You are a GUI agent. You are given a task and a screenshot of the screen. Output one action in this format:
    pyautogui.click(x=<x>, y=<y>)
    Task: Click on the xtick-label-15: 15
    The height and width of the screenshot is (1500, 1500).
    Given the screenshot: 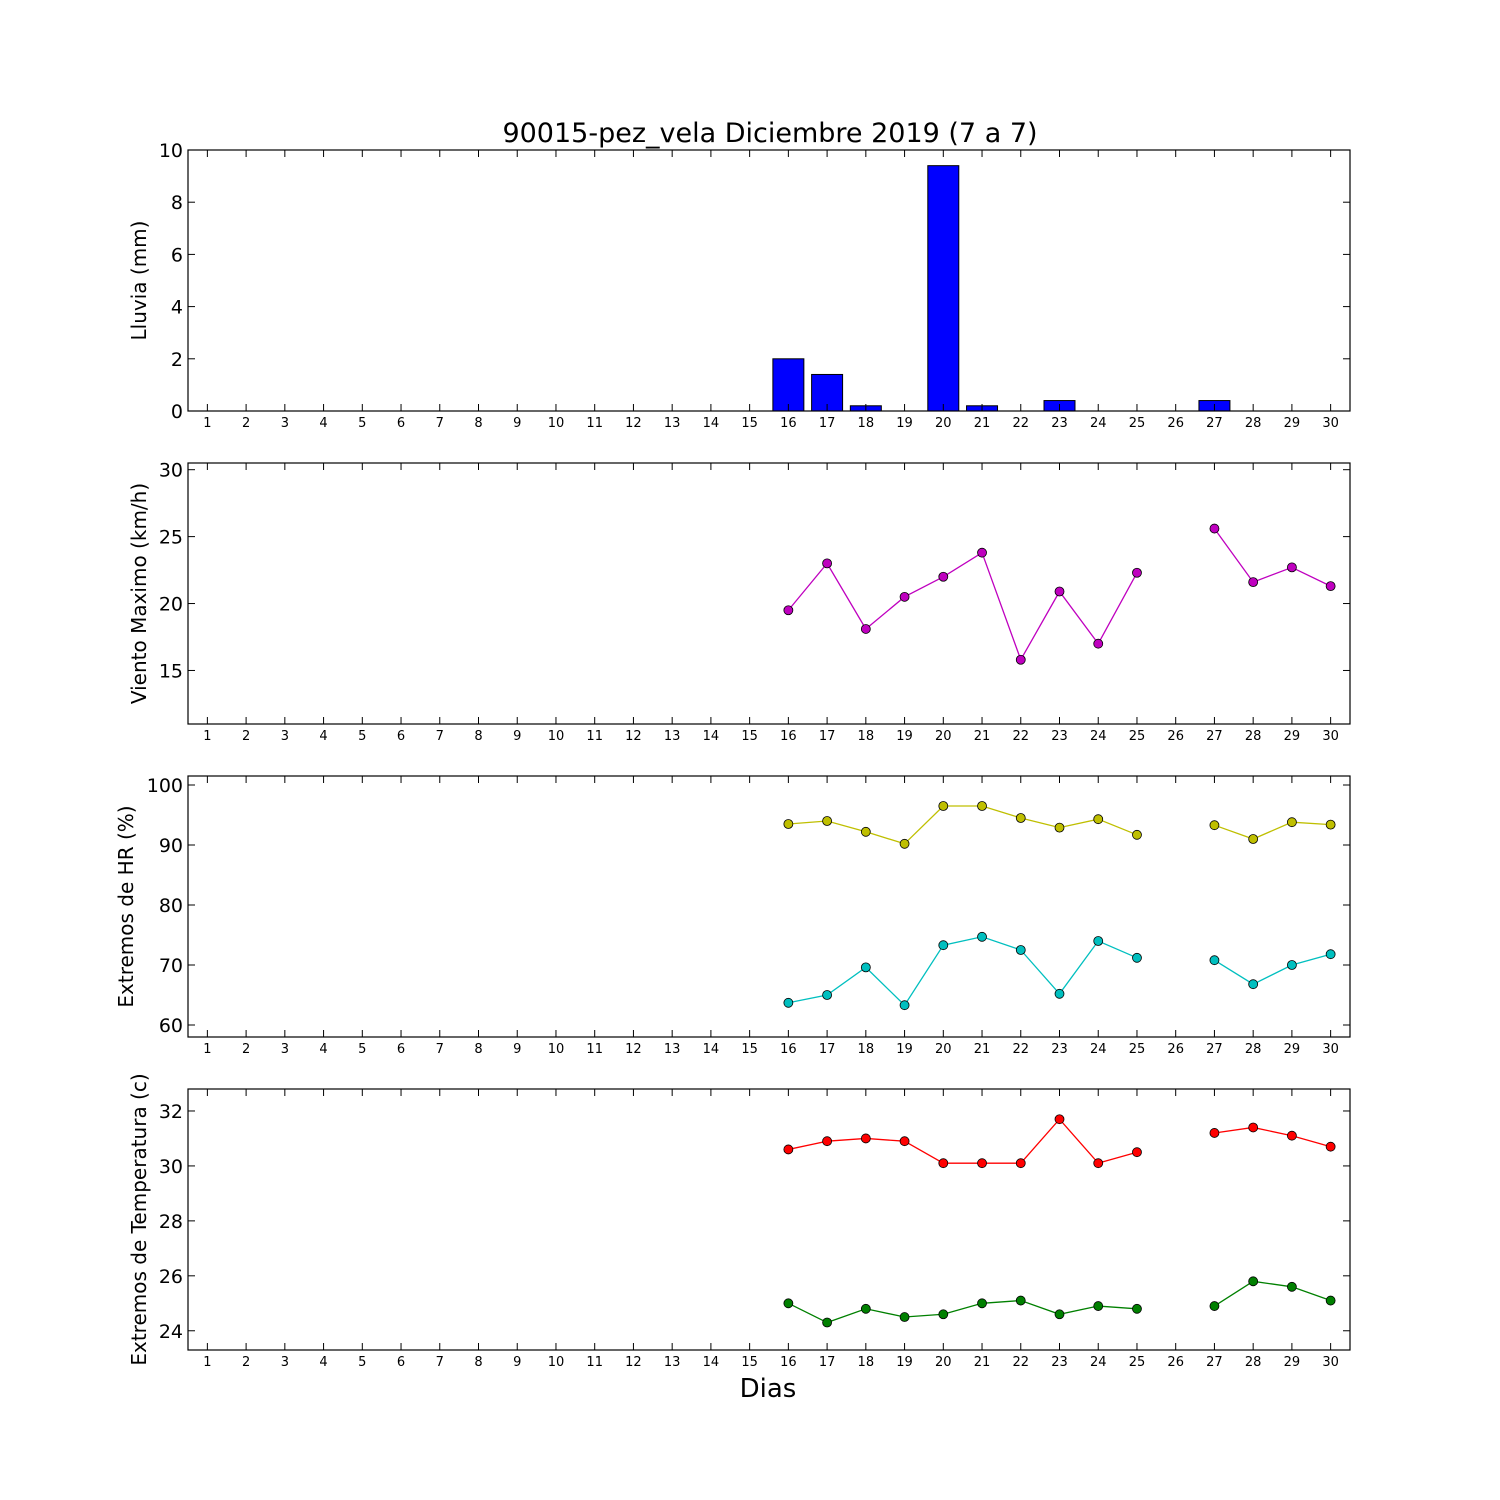 What is the action you would take?
    pyautogui.click(x=749, y=736)
    